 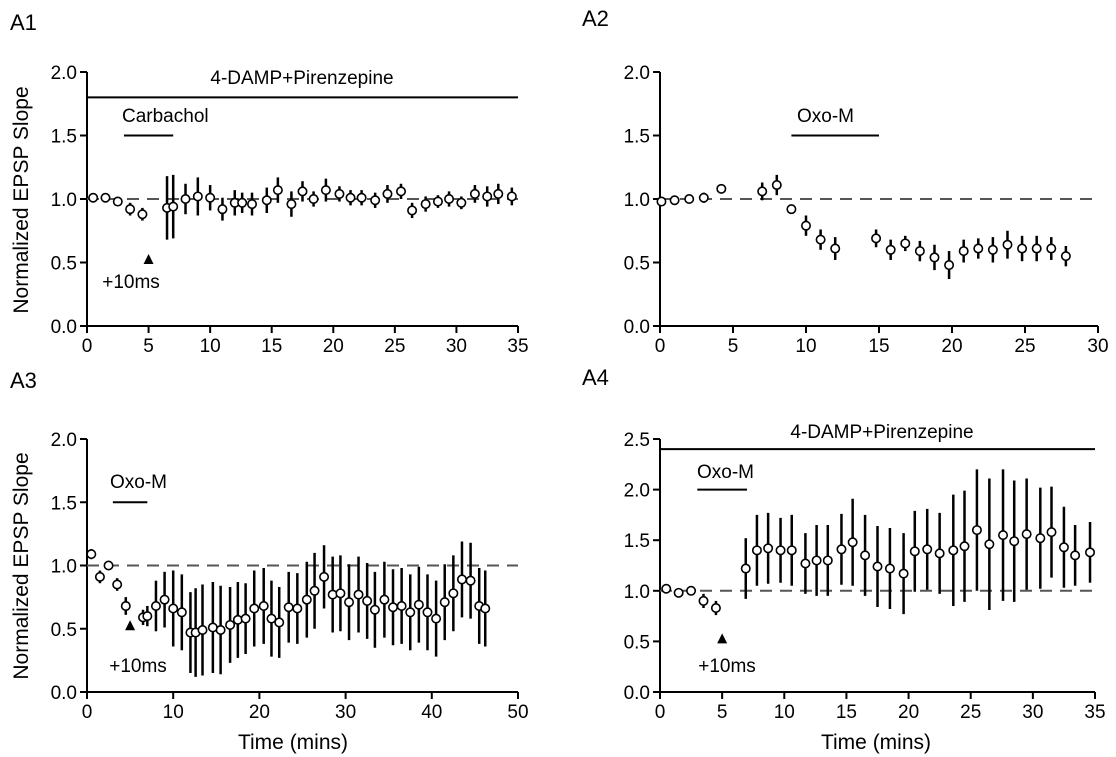 What do you see at coordinates (908, 712) in the screenshot?
I see `x-tick-label-a4-4: 20` at bounding box center [908, 712].